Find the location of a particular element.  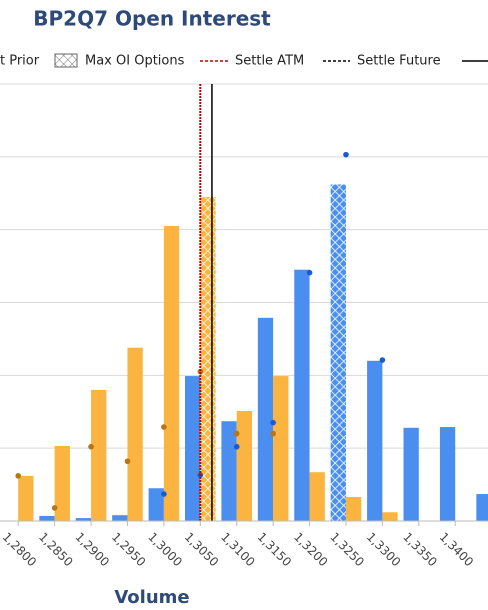

x-tick-label: 1,2950 is located at coordinates (129, 550).